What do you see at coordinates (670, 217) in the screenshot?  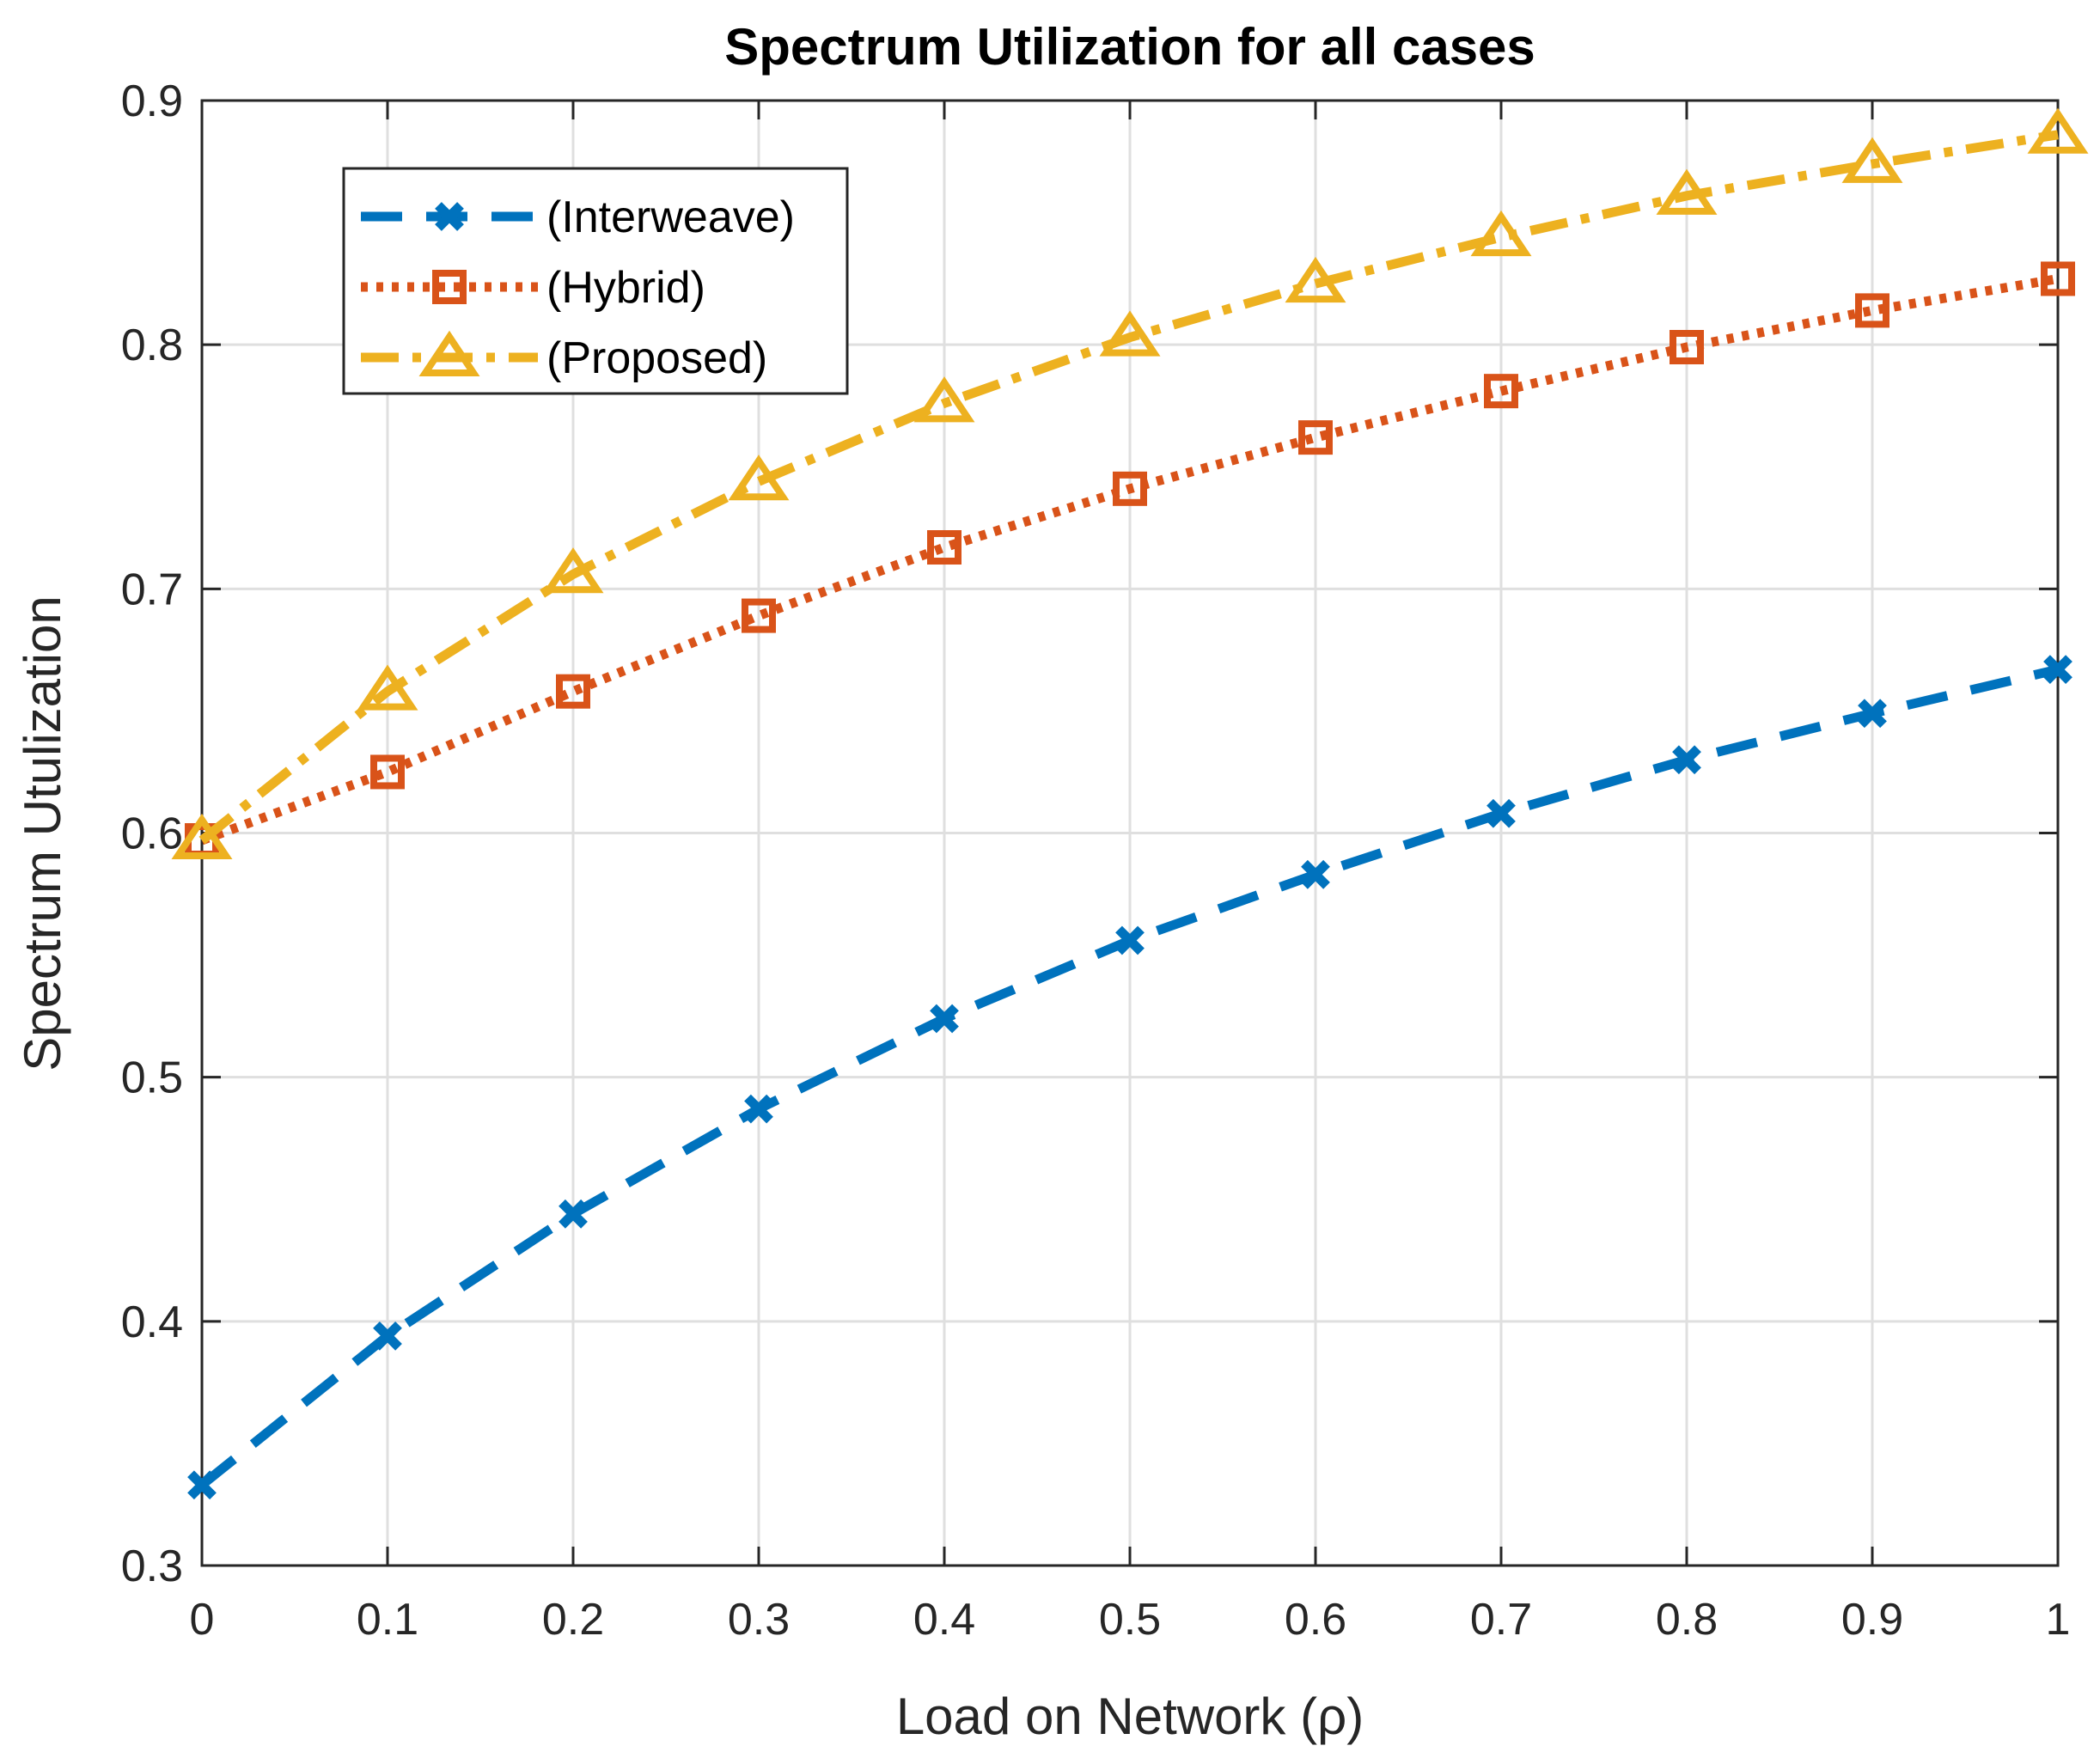 I see `legend-label: (Interweave)` at bounding box center [670, 217].